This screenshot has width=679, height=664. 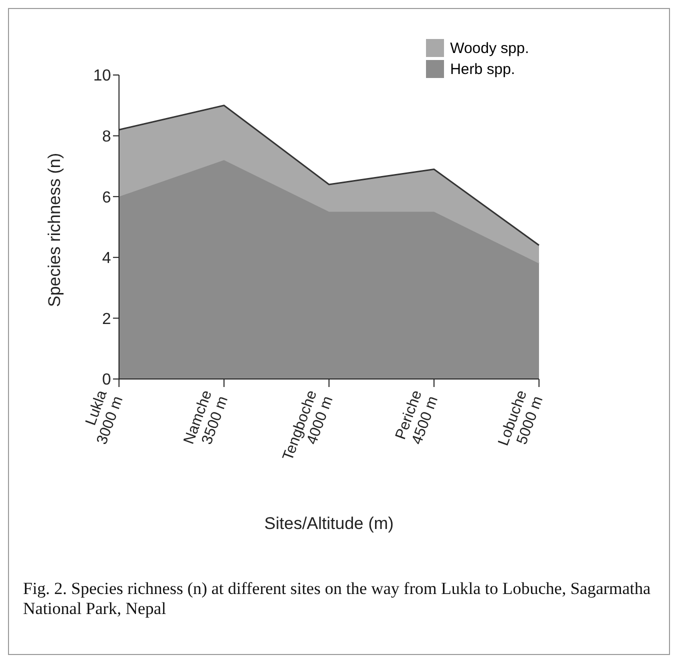 I want to click on x-axis-title: Sites/Altitude (m), so click(x=329, y=523).